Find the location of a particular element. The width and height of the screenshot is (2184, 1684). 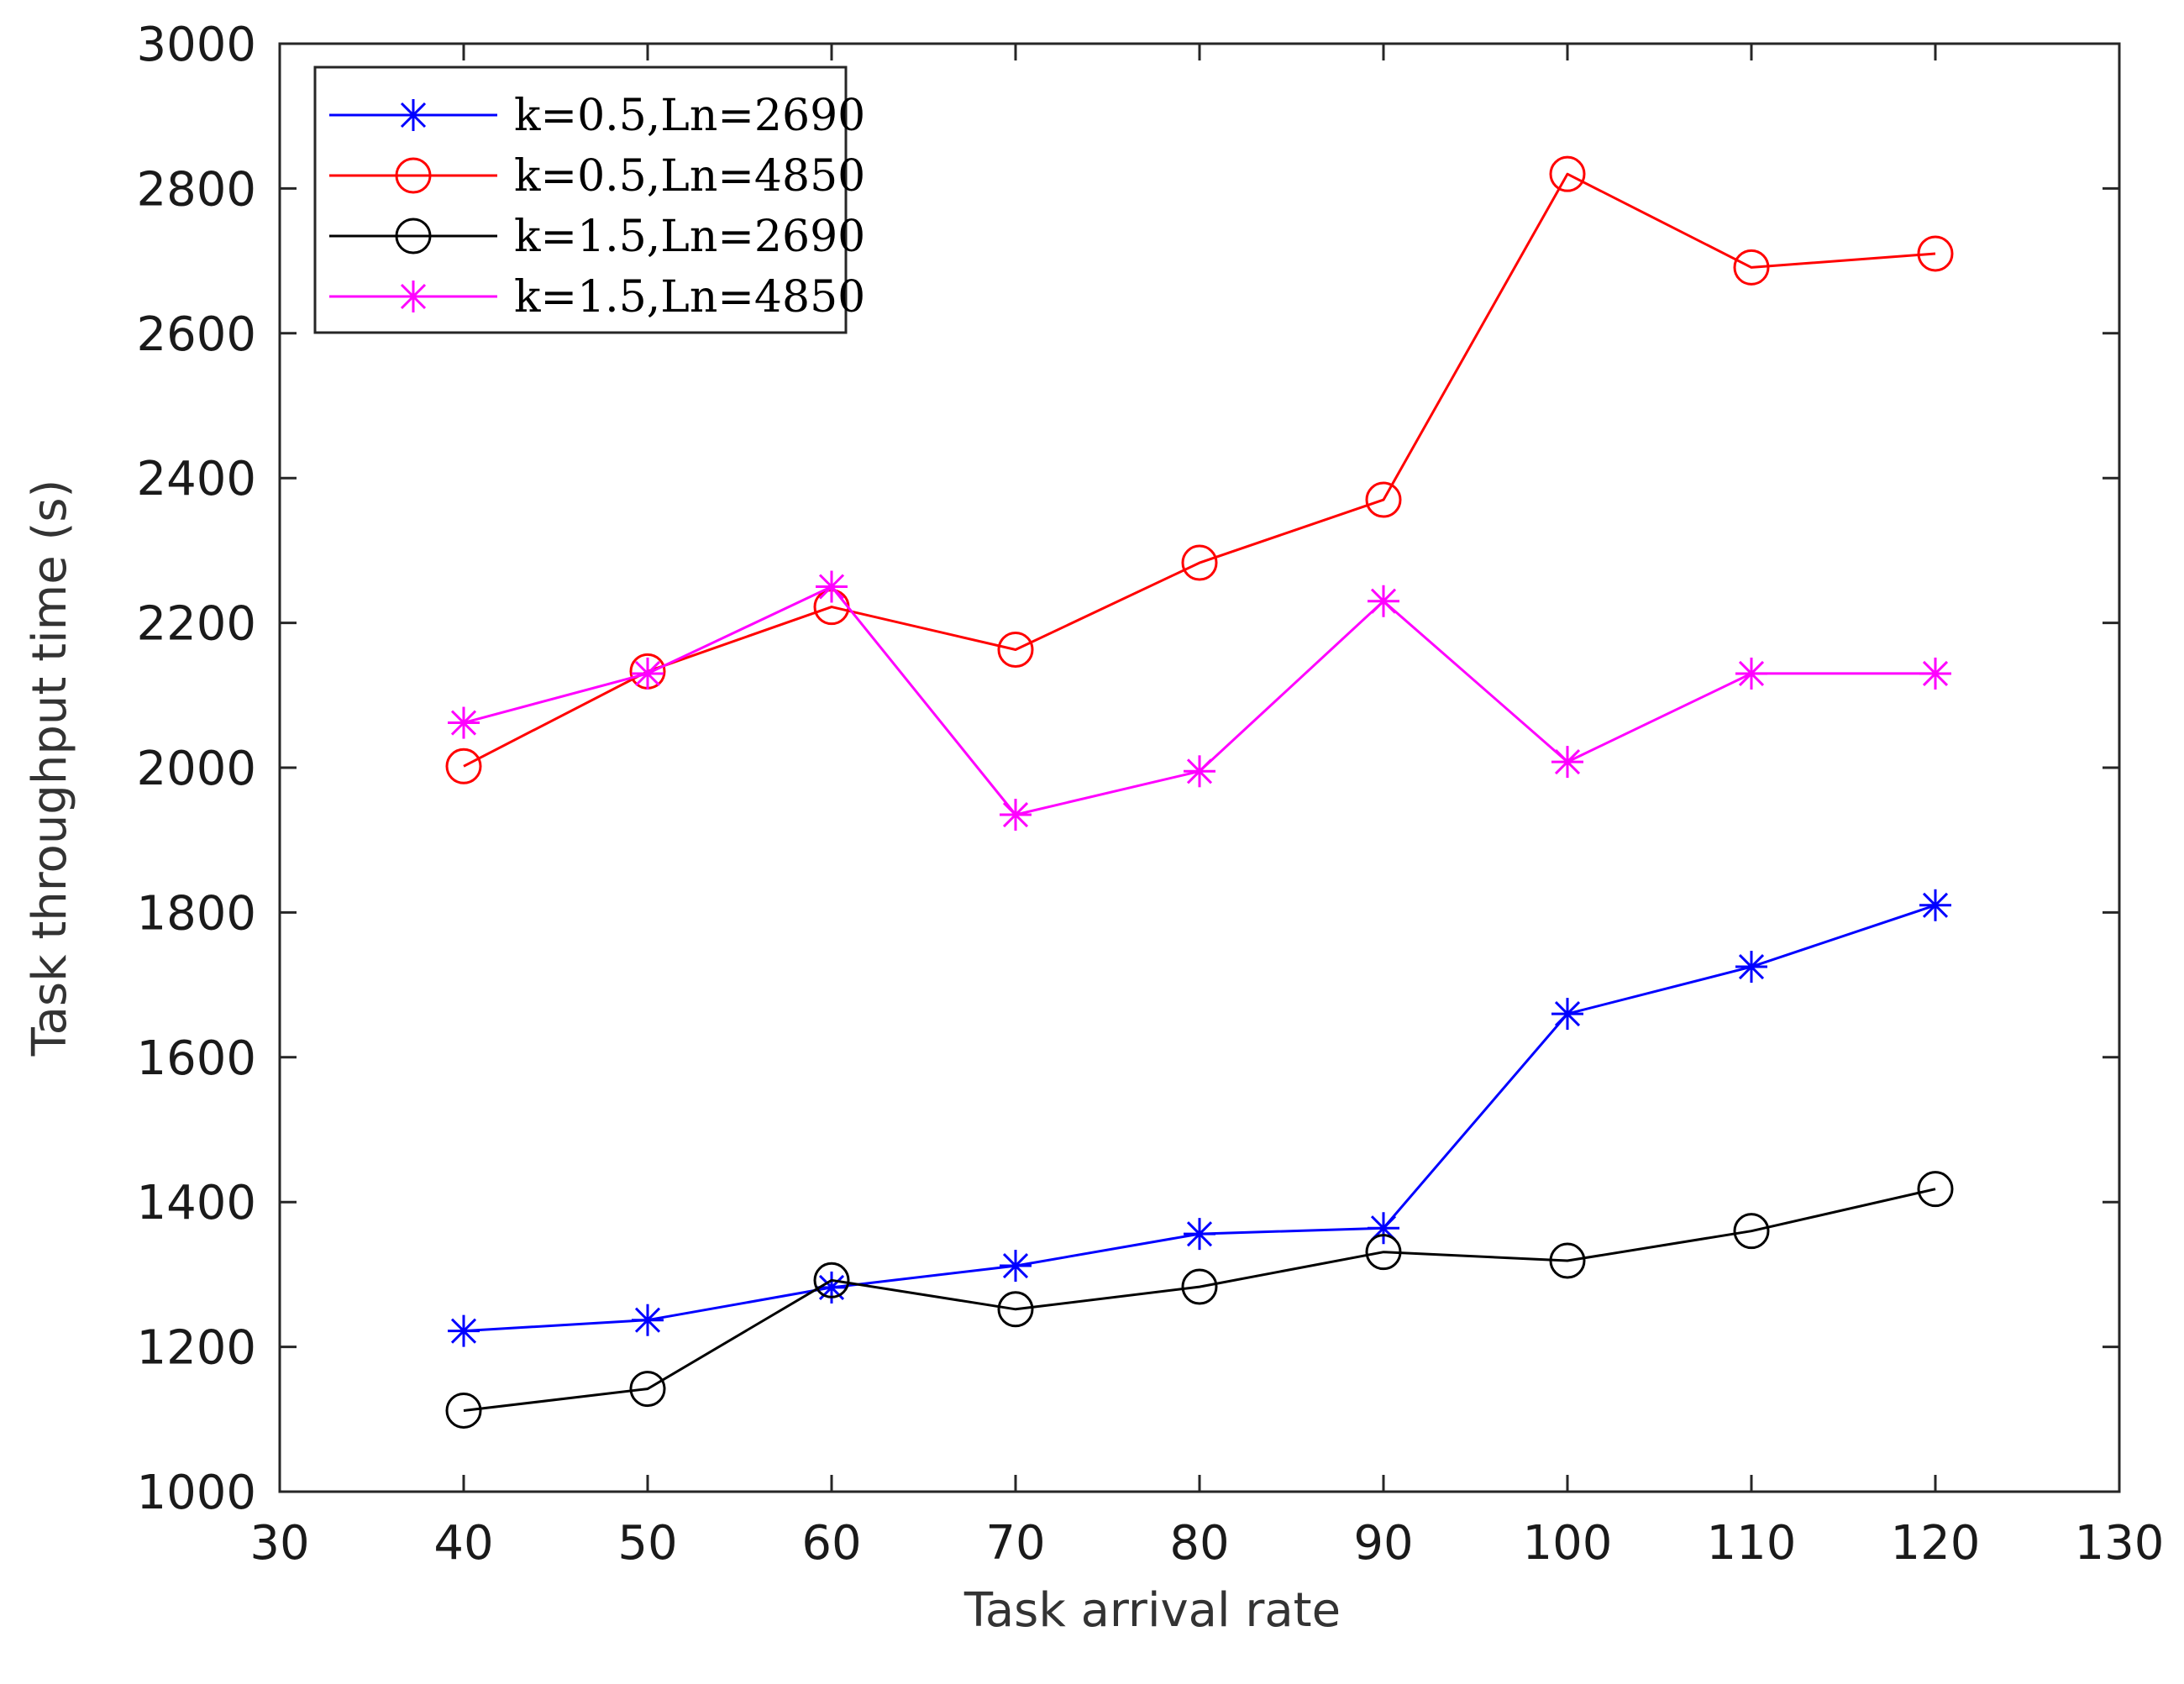

y-tick-label: 1400 is located at coordinates (196, 1203).